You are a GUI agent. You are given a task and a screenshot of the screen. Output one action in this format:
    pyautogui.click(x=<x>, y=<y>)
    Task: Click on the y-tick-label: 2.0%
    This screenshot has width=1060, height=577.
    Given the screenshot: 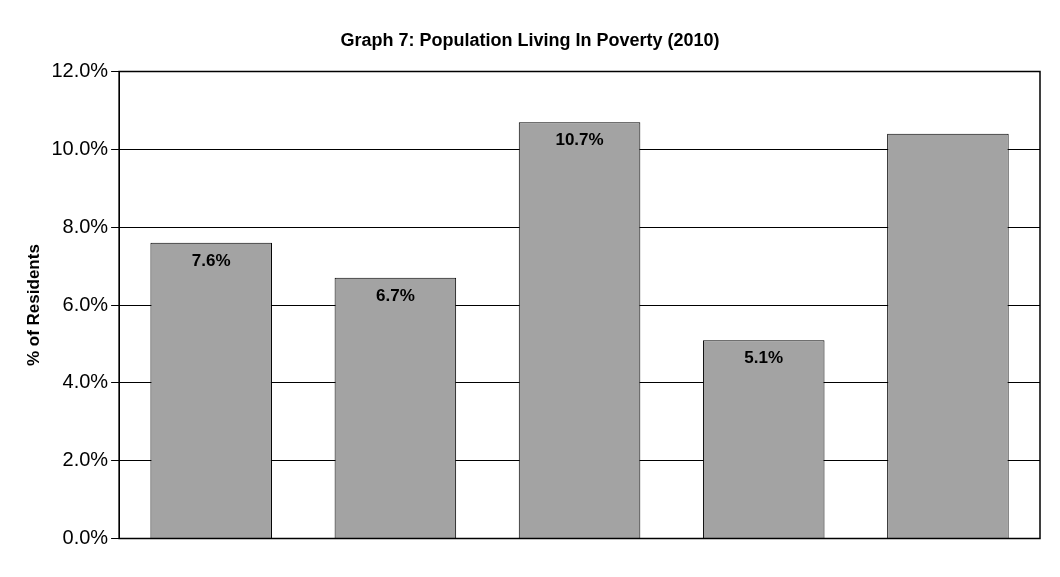 What is the action you would take?
    pyautogui.click(x=85, y=459)
    